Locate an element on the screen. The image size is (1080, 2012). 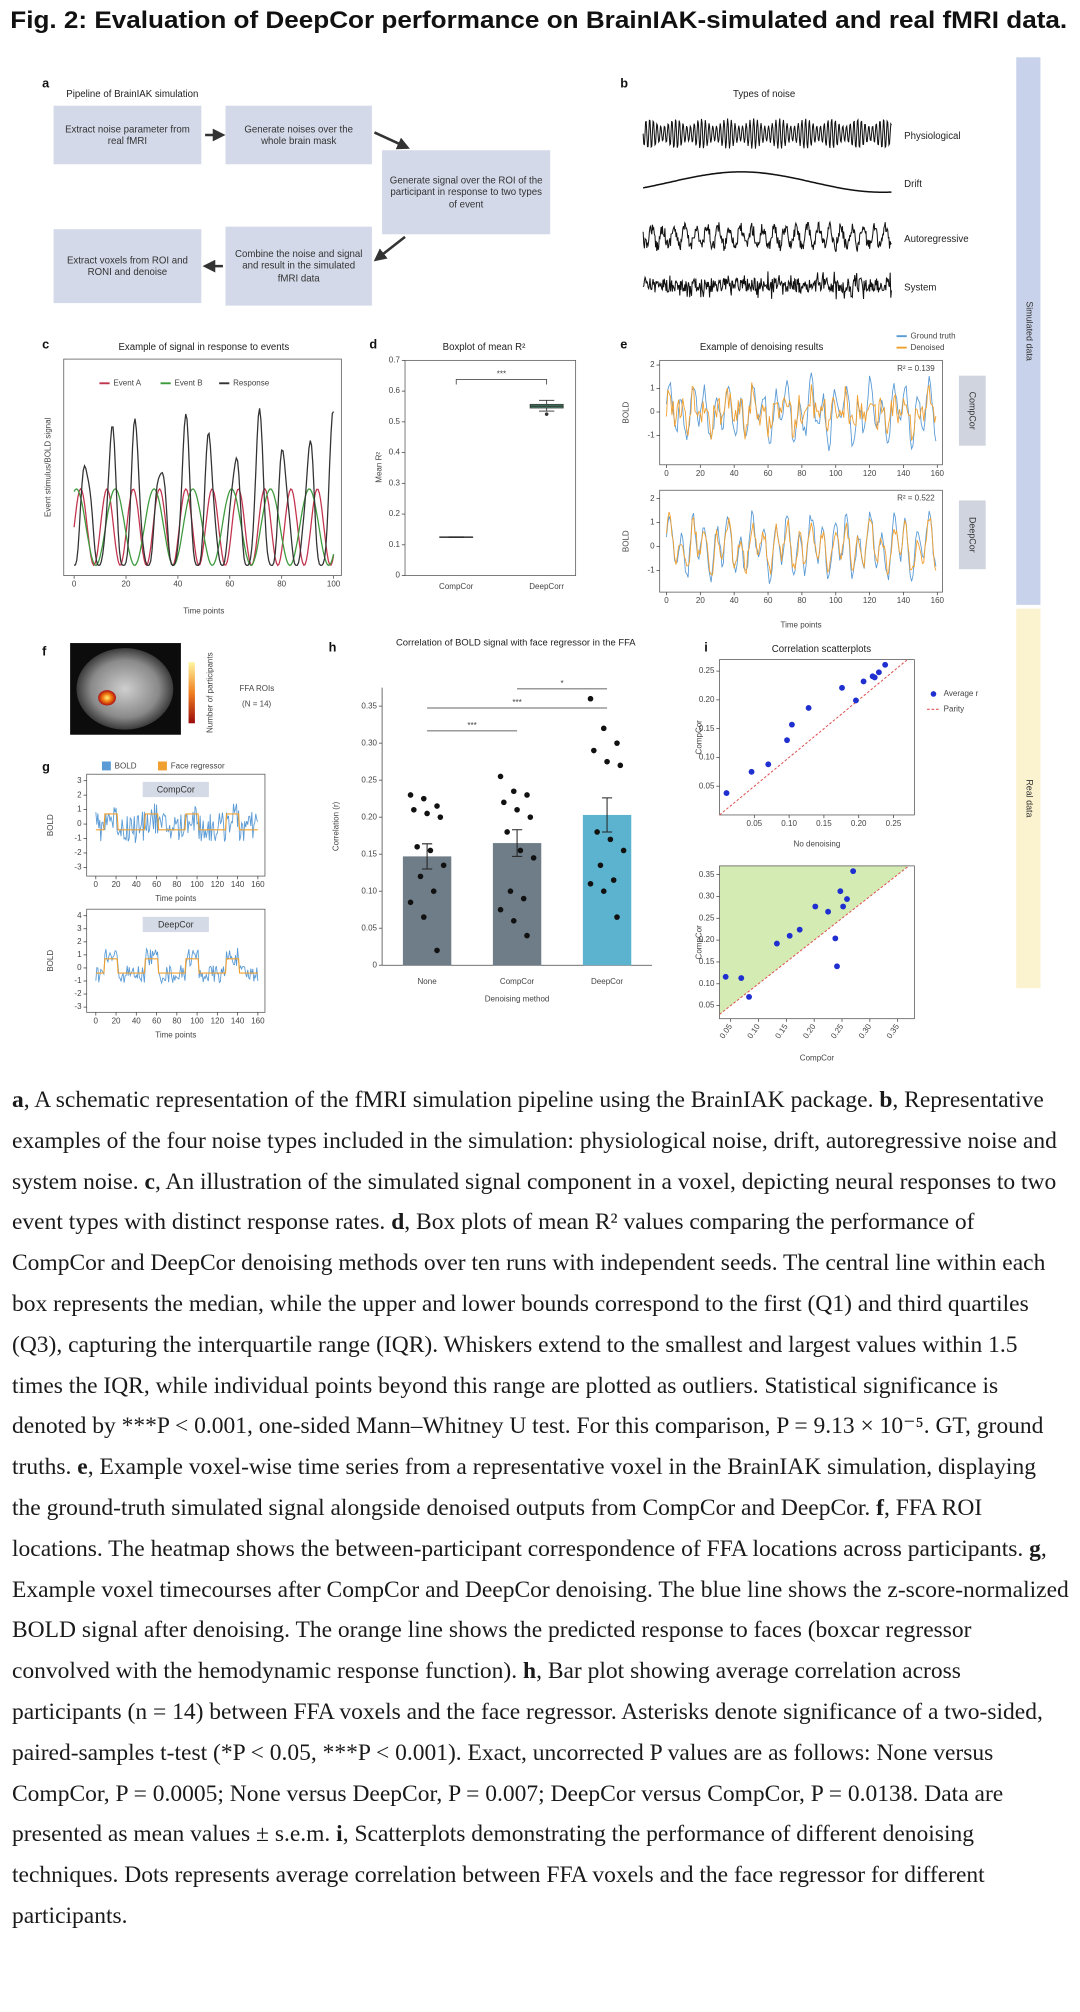
legend-label: Response is located at coordinates (251, 382).